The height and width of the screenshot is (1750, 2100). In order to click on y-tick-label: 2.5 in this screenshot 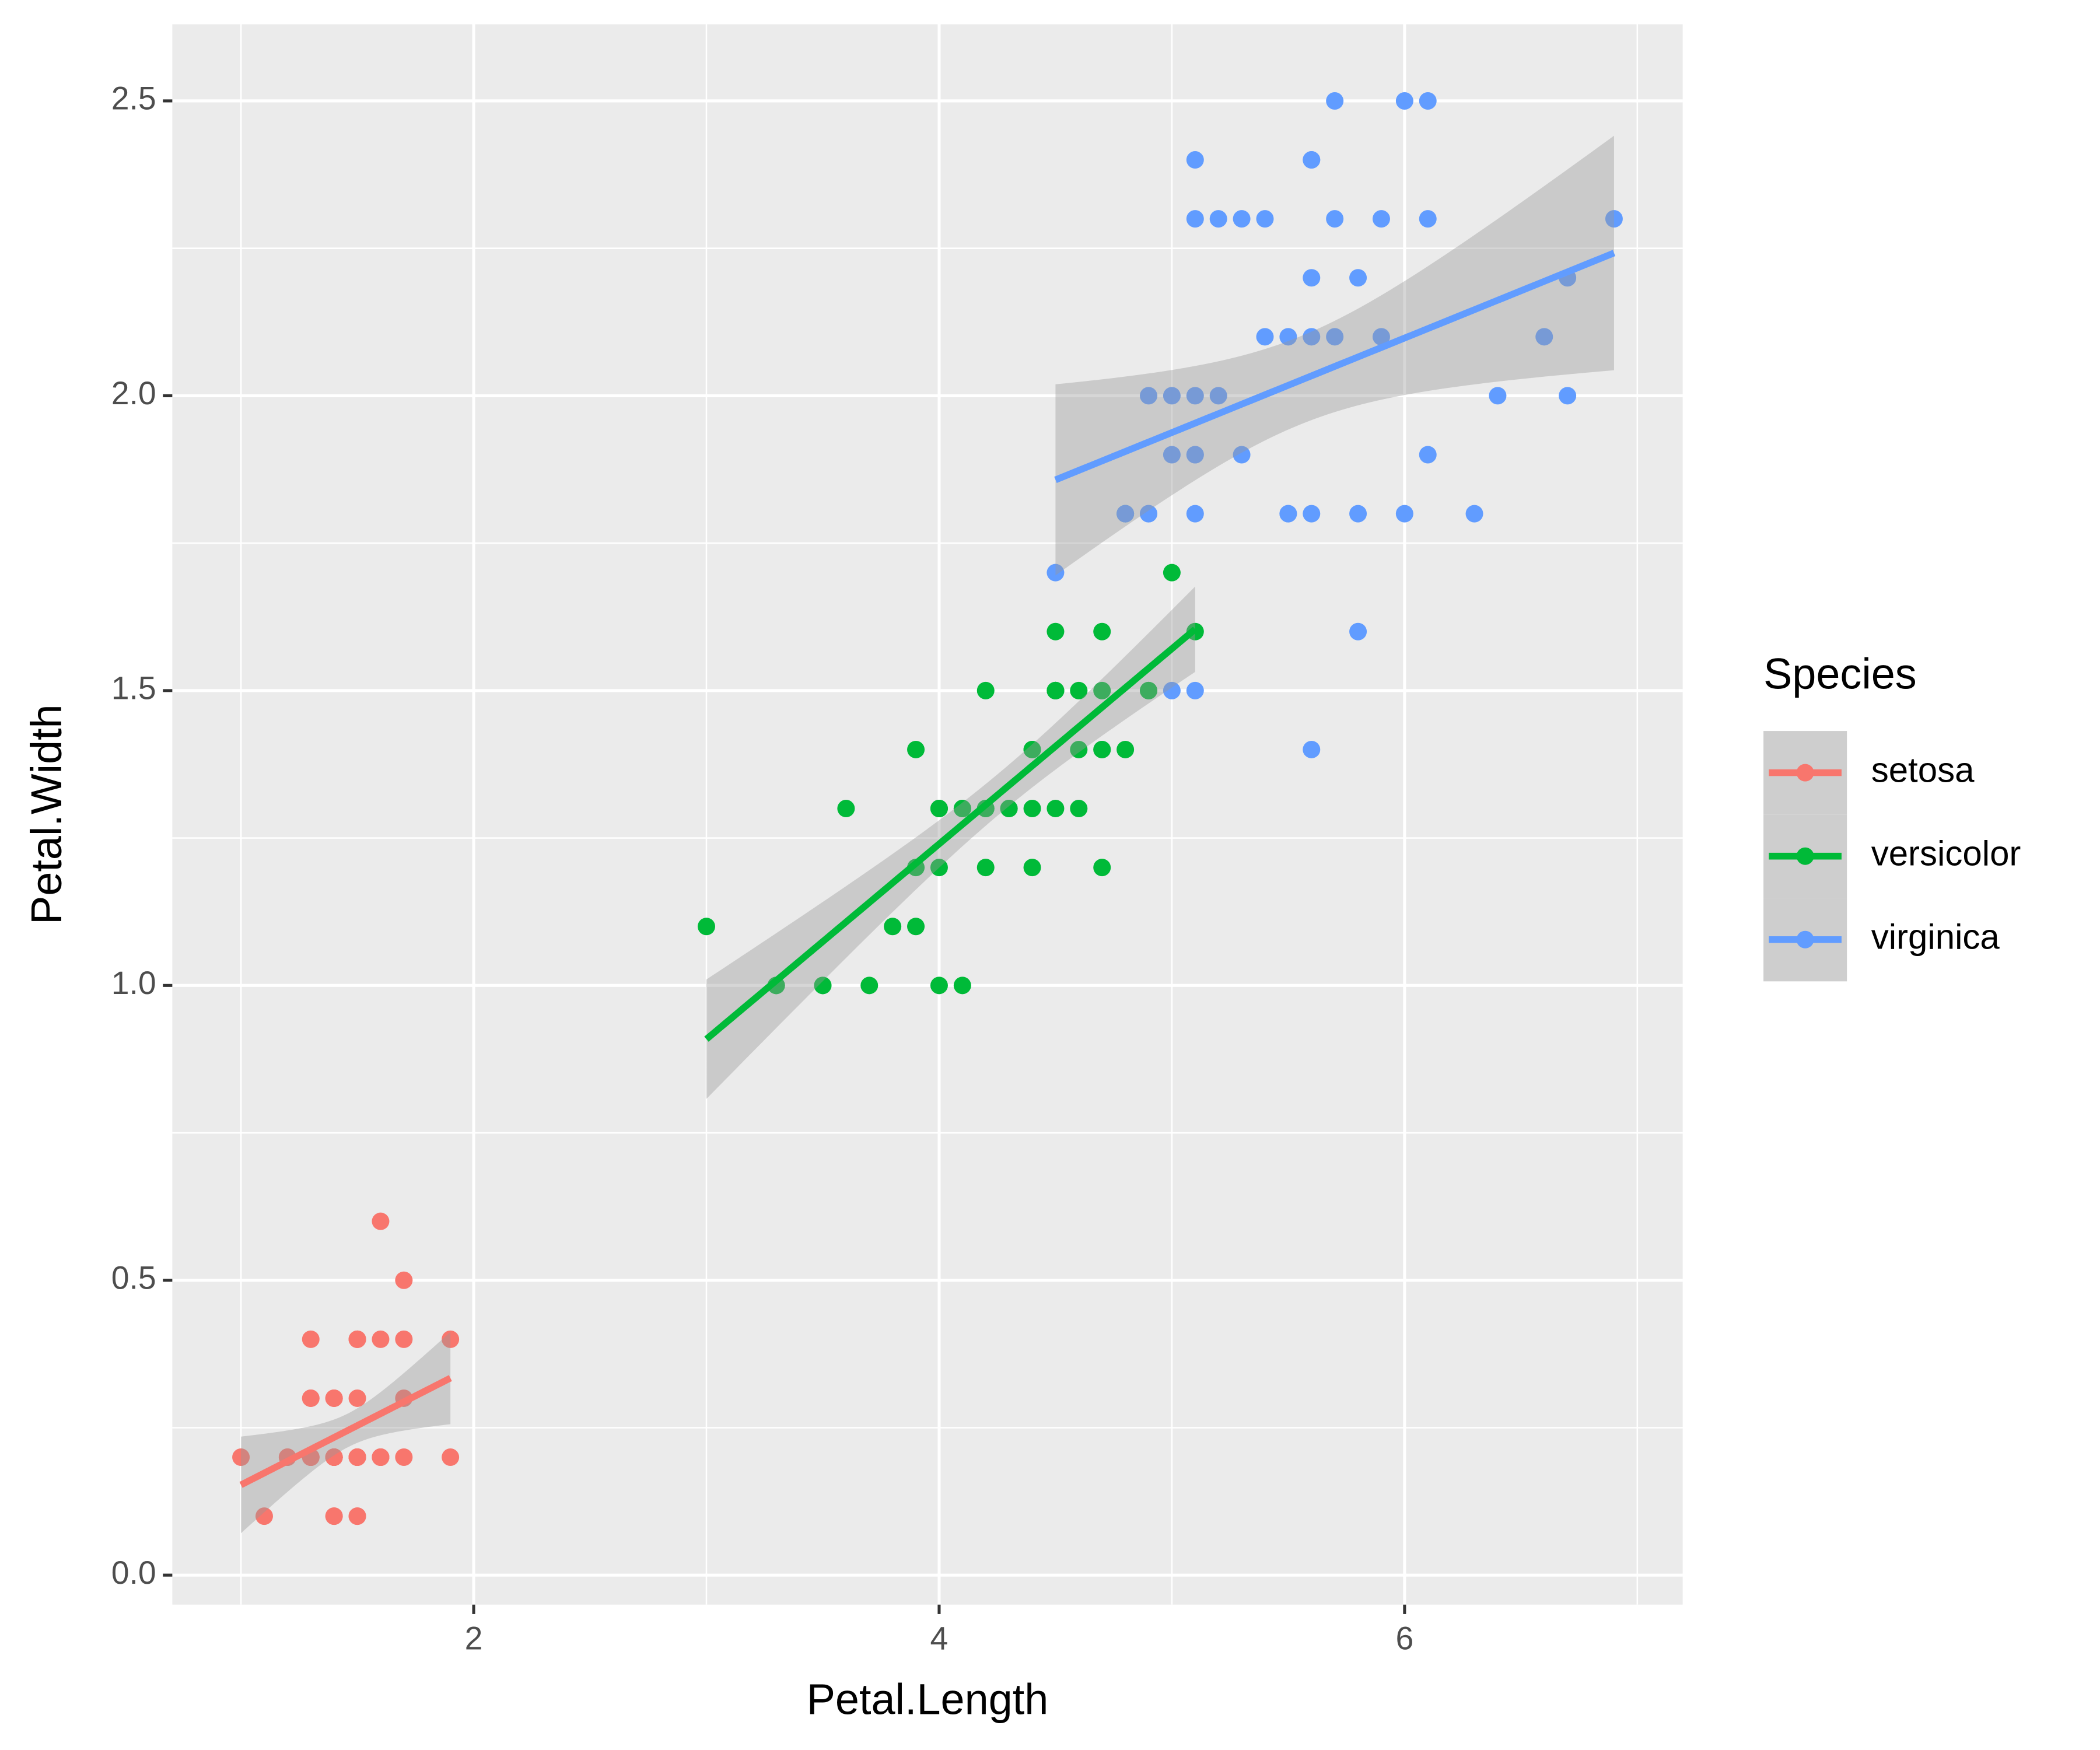, I will do `click(133, 99)`.